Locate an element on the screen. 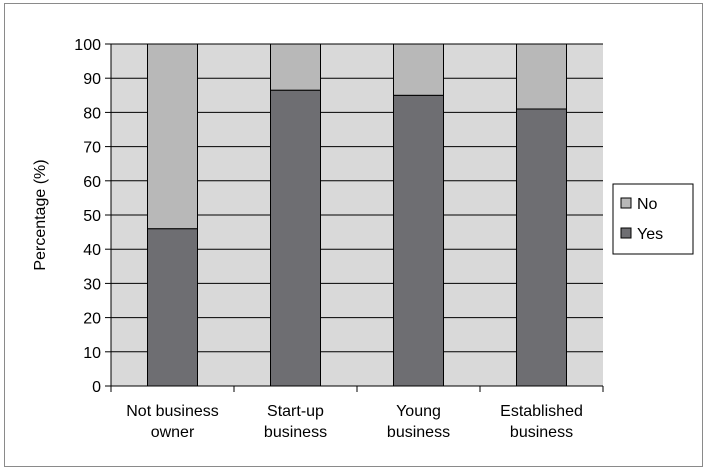  legend-box is located at coordinates (653, 219).